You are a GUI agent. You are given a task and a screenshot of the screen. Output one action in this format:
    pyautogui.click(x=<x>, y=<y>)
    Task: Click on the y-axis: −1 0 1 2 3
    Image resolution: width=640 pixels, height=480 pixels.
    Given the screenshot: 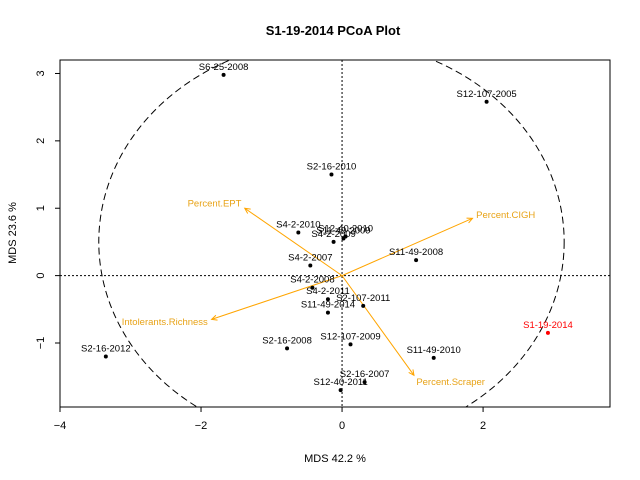 What is the action you would take?
    pyautogui.click(x=47, y=209)
    